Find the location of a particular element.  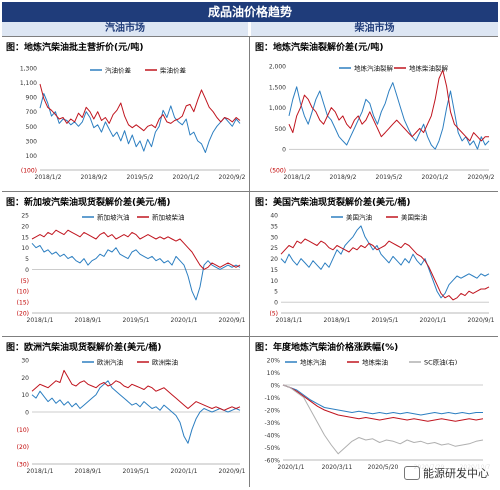

y-tick-label: -20% is located at coordinates (272, 411).